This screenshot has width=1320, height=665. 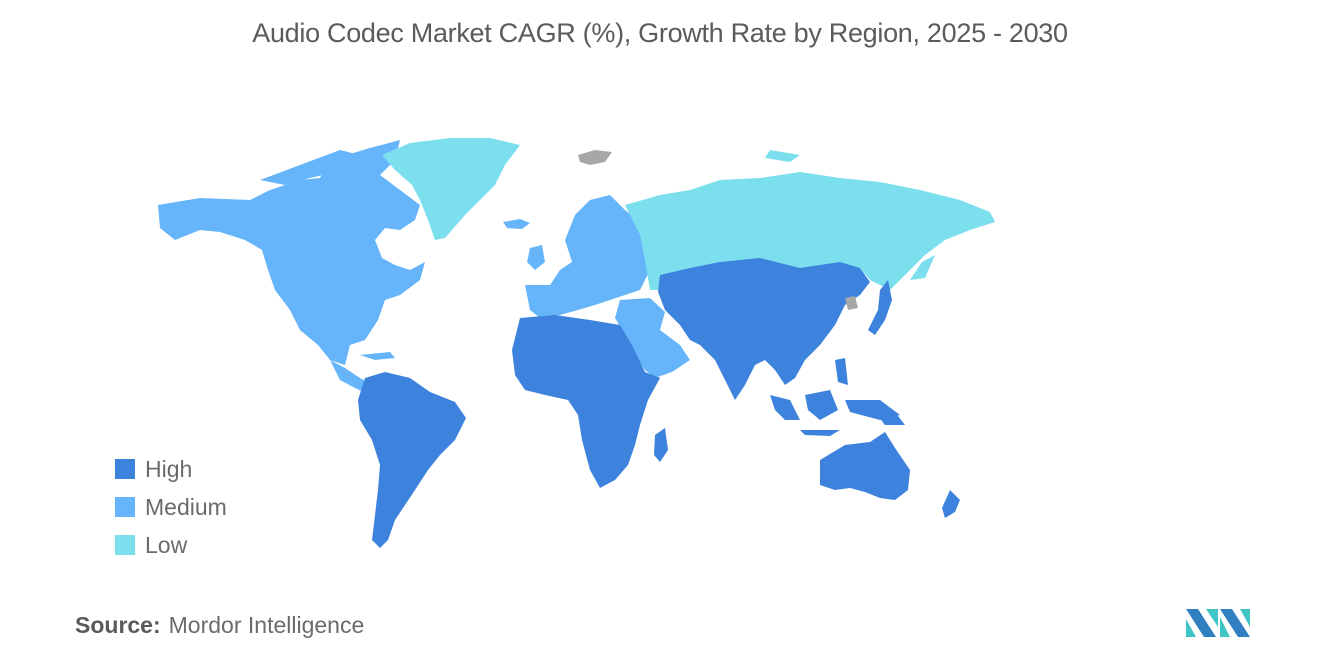 I want to click on region-middle-east, so click(x=652, y=338).